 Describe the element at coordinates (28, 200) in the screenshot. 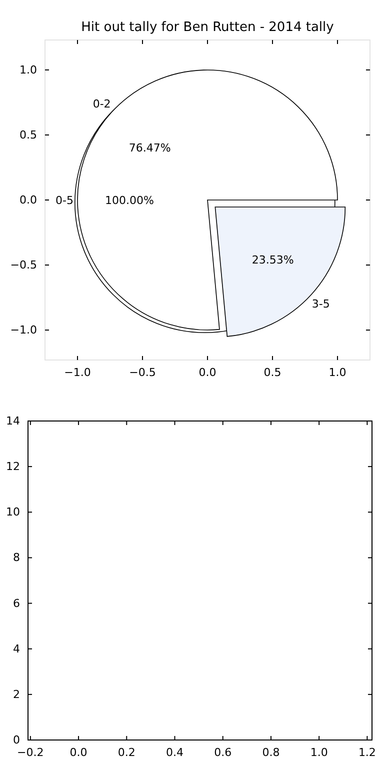

I see `y-tick-label: 0.0` at that location.